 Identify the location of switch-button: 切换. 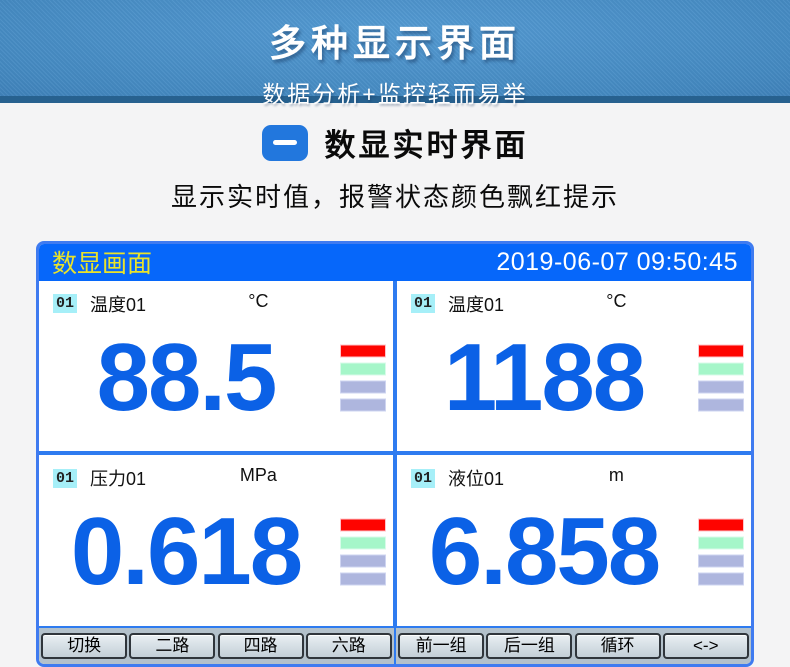
(84, 645).